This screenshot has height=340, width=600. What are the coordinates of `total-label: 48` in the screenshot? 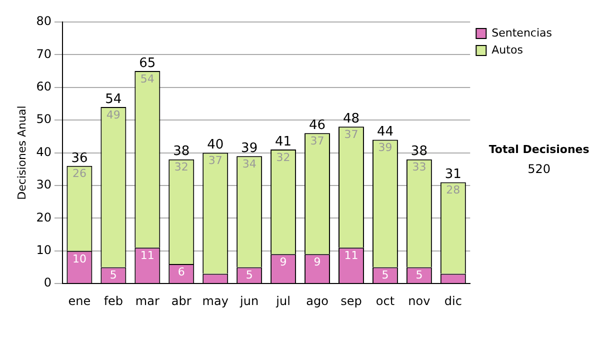 It's located at (351, 119).